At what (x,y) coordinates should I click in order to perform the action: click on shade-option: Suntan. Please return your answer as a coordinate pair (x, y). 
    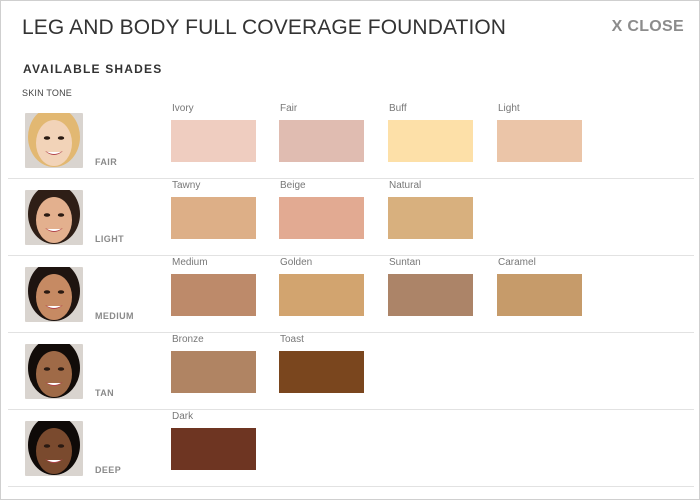
    Looking at the image, I should click on (430, 286).